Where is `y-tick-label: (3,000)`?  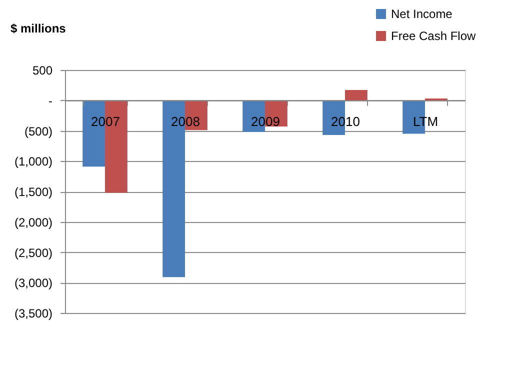
y-tick-label: (3,000) is located at coordinates (33, 283).